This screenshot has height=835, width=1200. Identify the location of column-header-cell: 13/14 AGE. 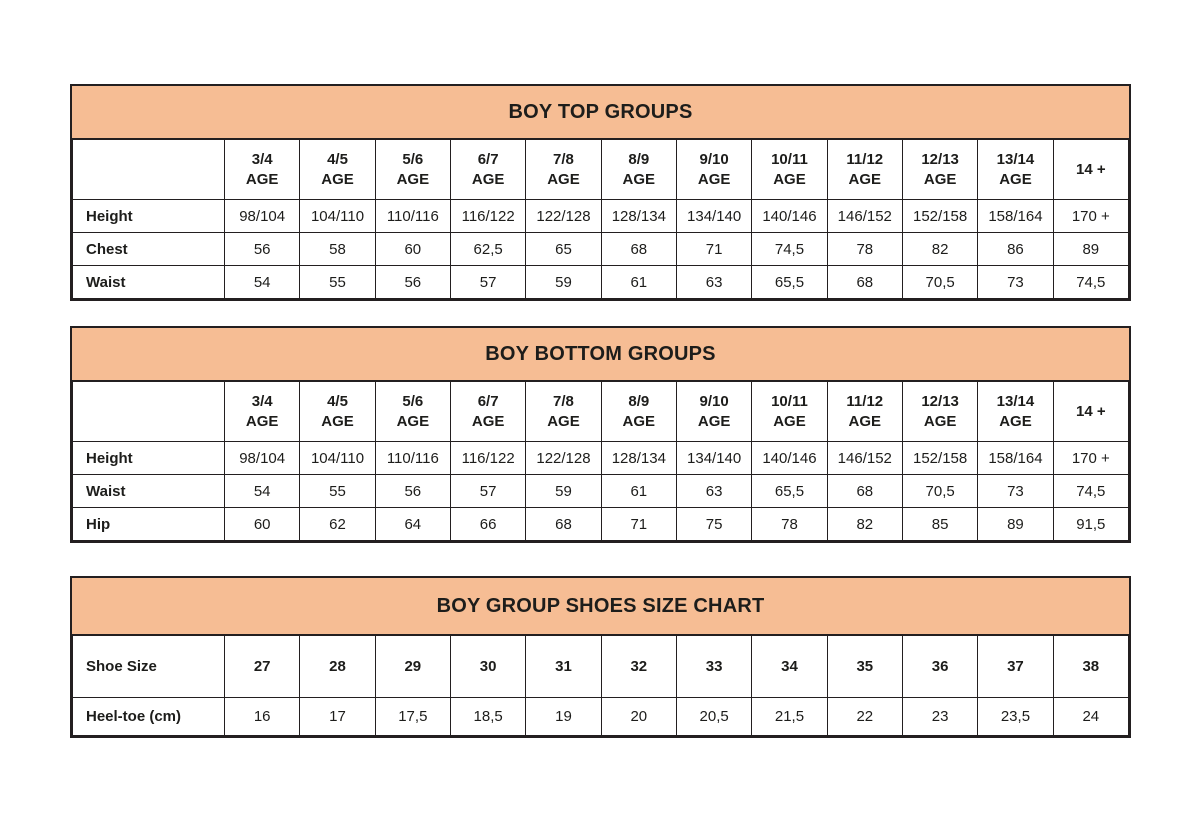
(1015, 169).